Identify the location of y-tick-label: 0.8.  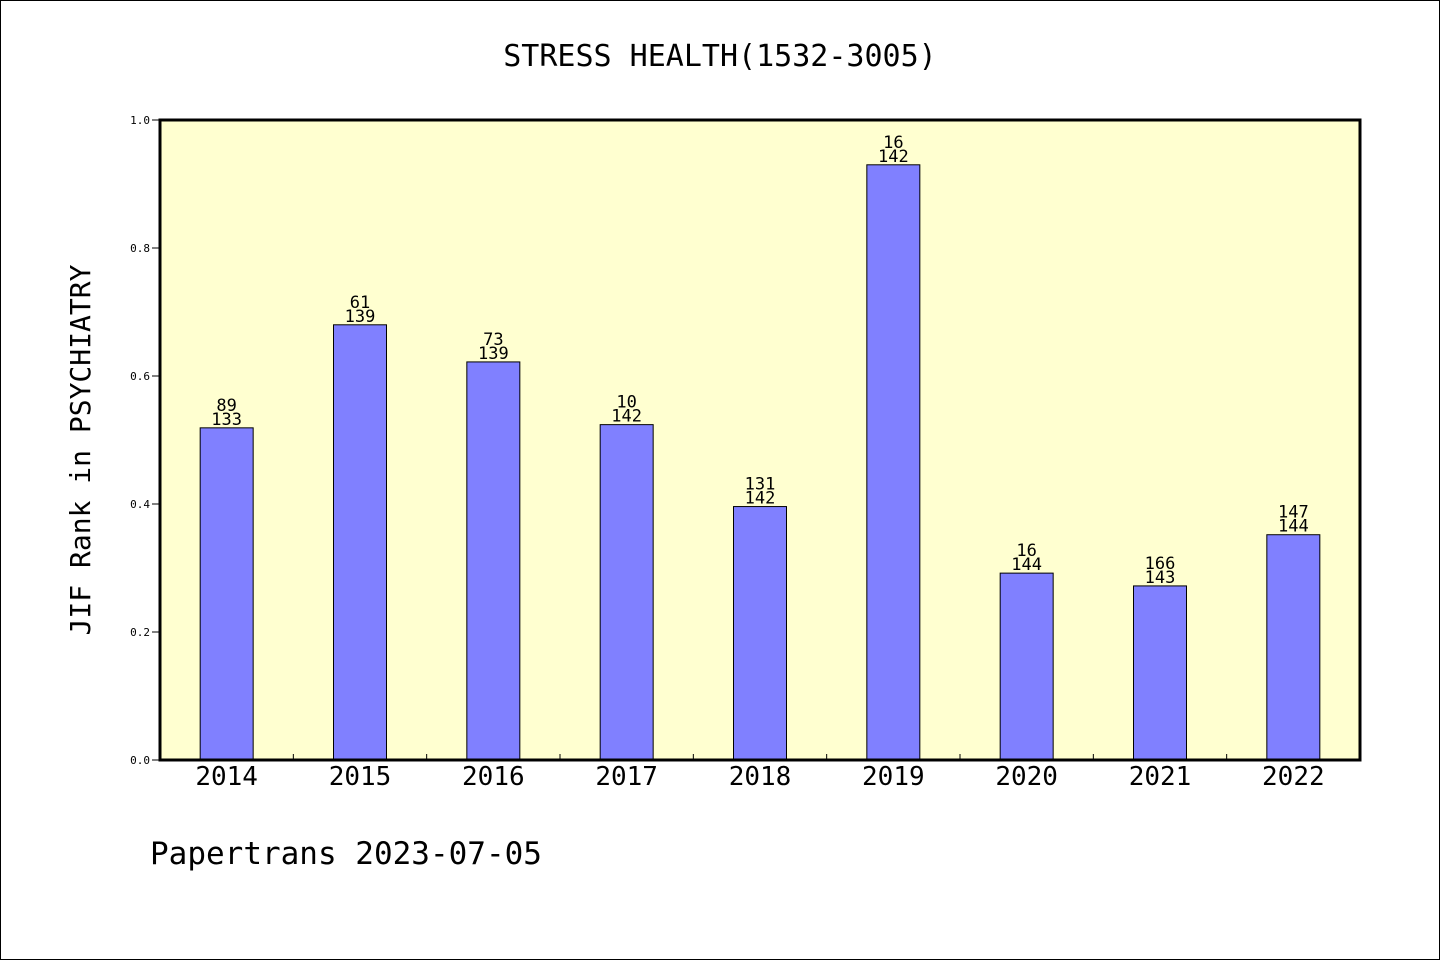
(140, 248).